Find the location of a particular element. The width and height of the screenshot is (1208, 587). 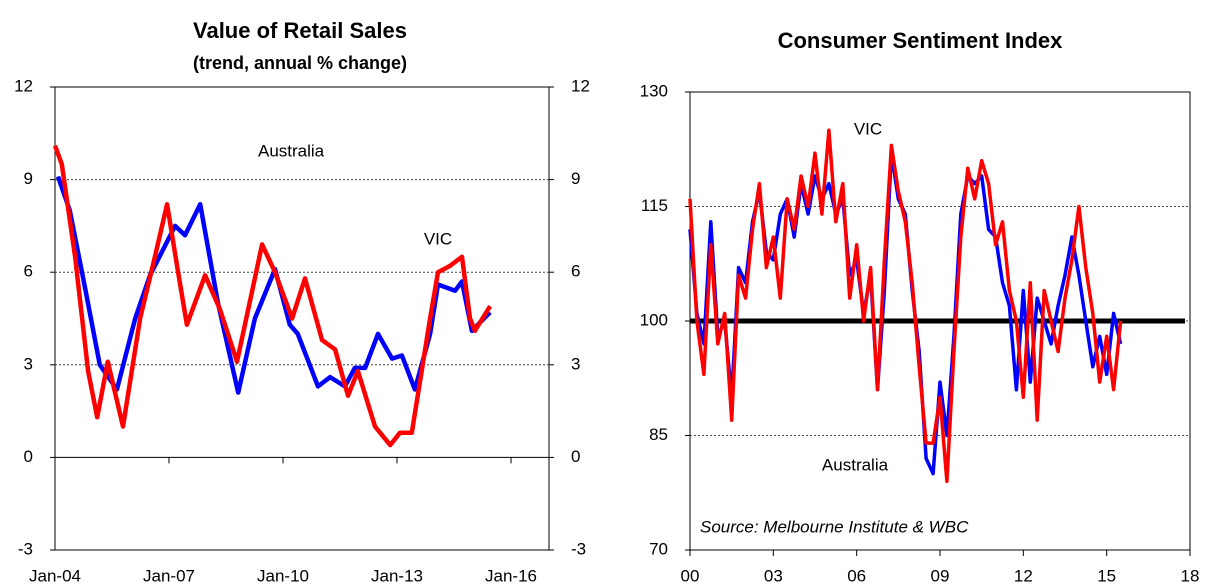

x-tick-label: 03 is located at coordinates (773, 575).